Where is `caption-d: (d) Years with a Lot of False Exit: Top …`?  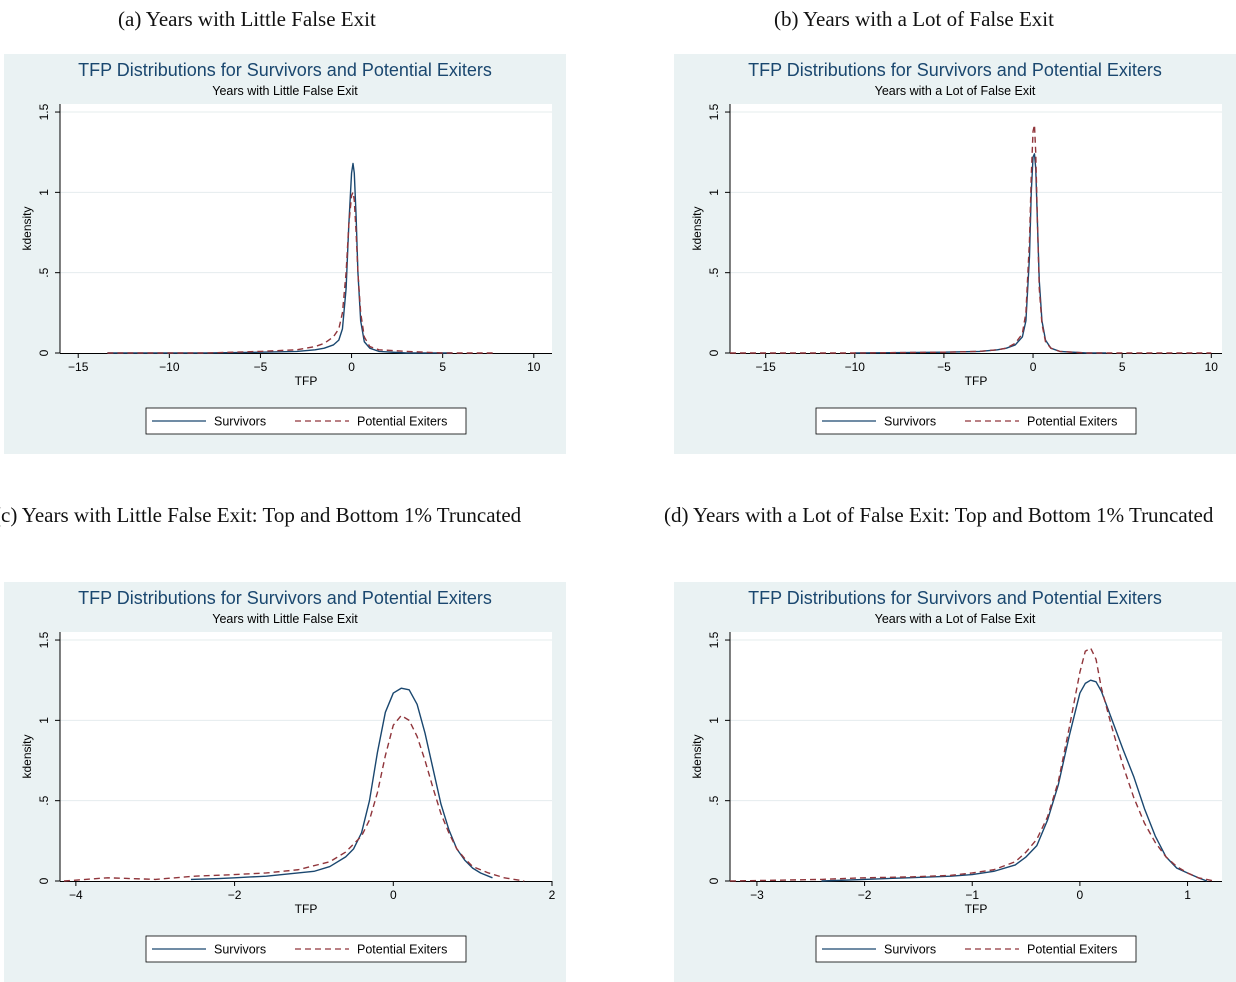
caption-d: (d) Years with a Lot of False Exit: Top … is located at coordinates (939, 515).